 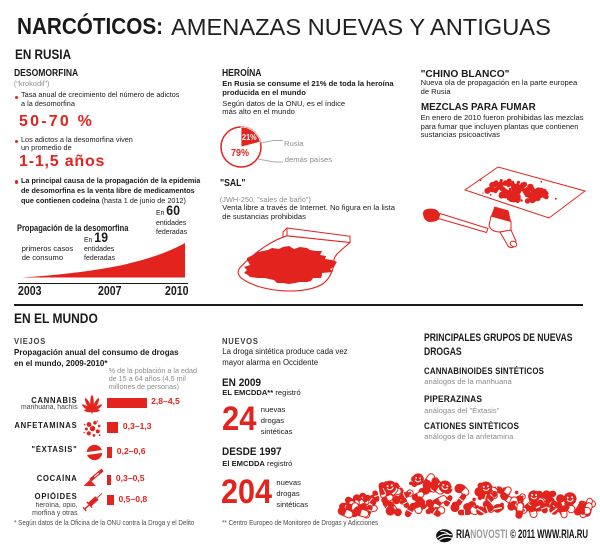 What do you see at coordinates (294, 259) in the screenshot?
I see `powder-bag-illustration` at bounding box center [294, 259].